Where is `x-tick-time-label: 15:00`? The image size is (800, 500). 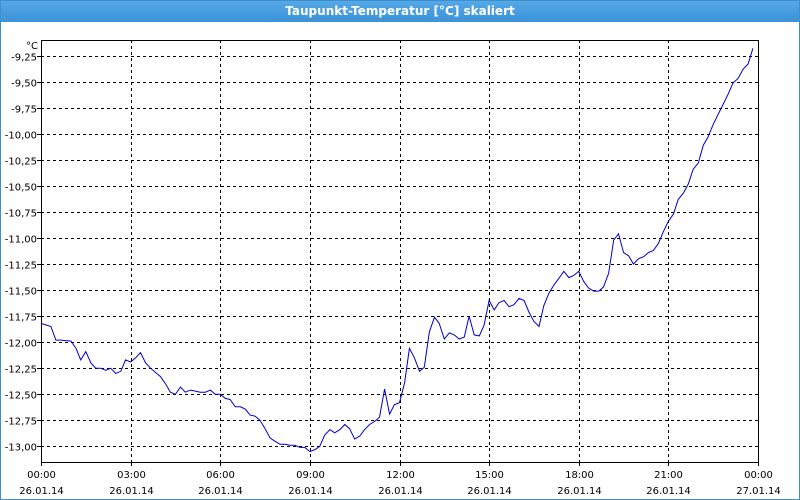
x-tick-time-label: 15:00 is located at coordinates (489, 475).